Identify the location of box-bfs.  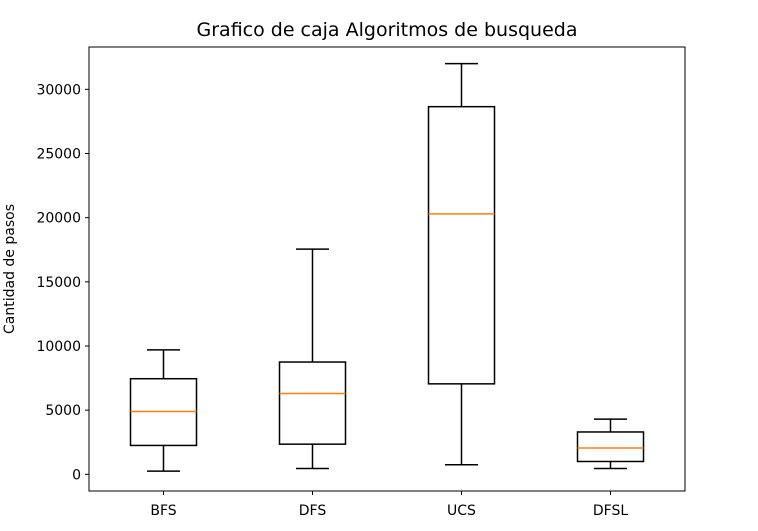
(163, 410).